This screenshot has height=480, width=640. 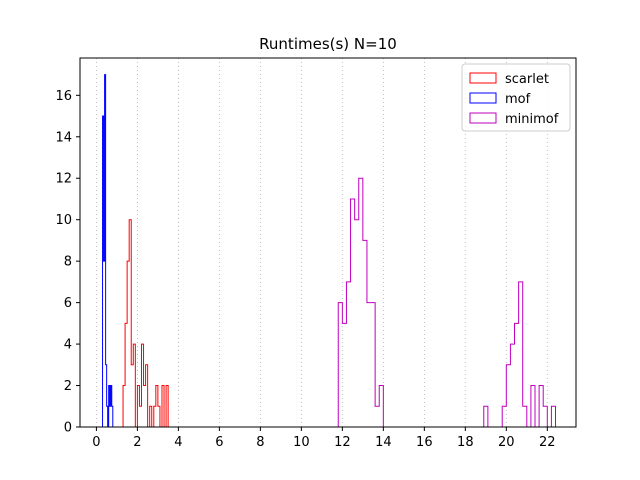 What do you see at coordinates (324, 438) in the screenshot?
I see `x-axis: 0 2 4 6 8 10 12 14 16 18 20 22` at bounding box center [324, 438].